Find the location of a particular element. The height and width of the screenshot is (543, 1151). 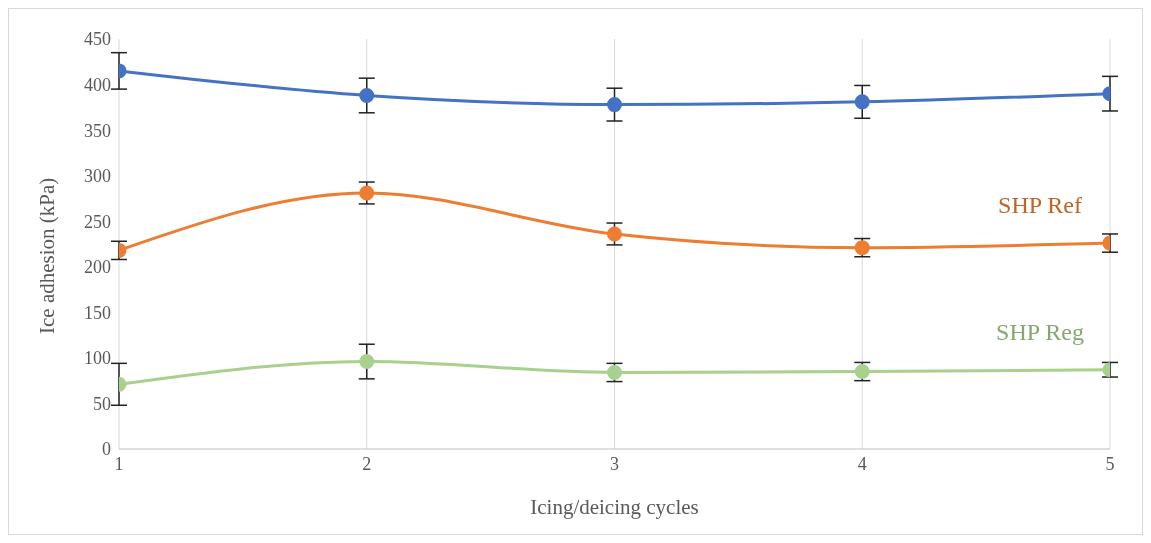

y-tick-label: 50 is located at coordinates (102, 403).